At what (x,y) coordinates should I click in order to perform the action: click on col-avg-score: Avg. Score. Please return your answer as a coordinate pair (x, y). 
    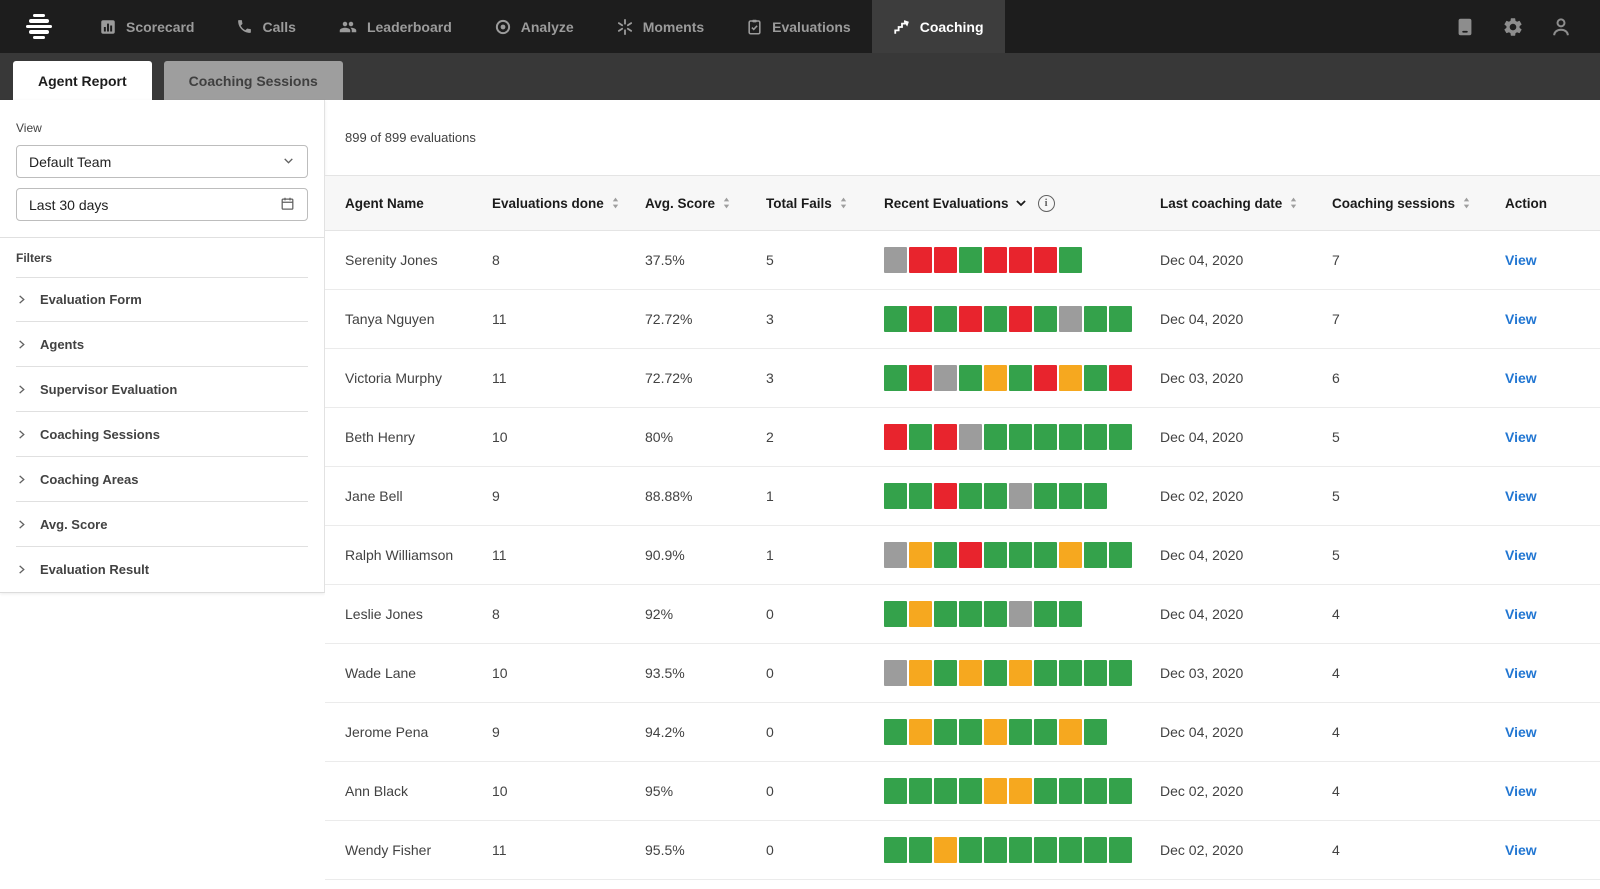
    Looking at the image, I should click on (705, 203).